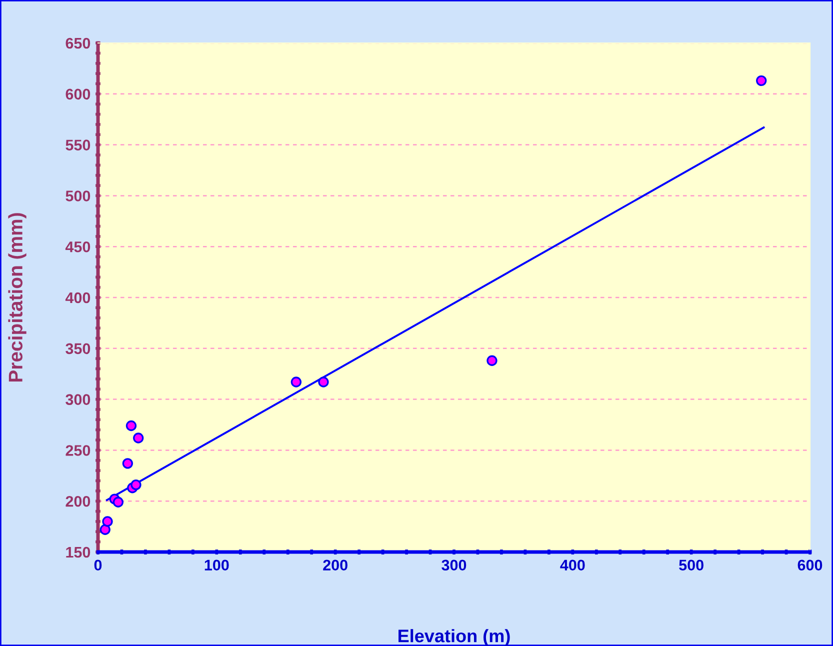 Image resolution: width=833 pixels, height=646 pixels. Describe the element at coordinates (78, 348) in the screenshot. I see `y-tick-label: 350` at that location.